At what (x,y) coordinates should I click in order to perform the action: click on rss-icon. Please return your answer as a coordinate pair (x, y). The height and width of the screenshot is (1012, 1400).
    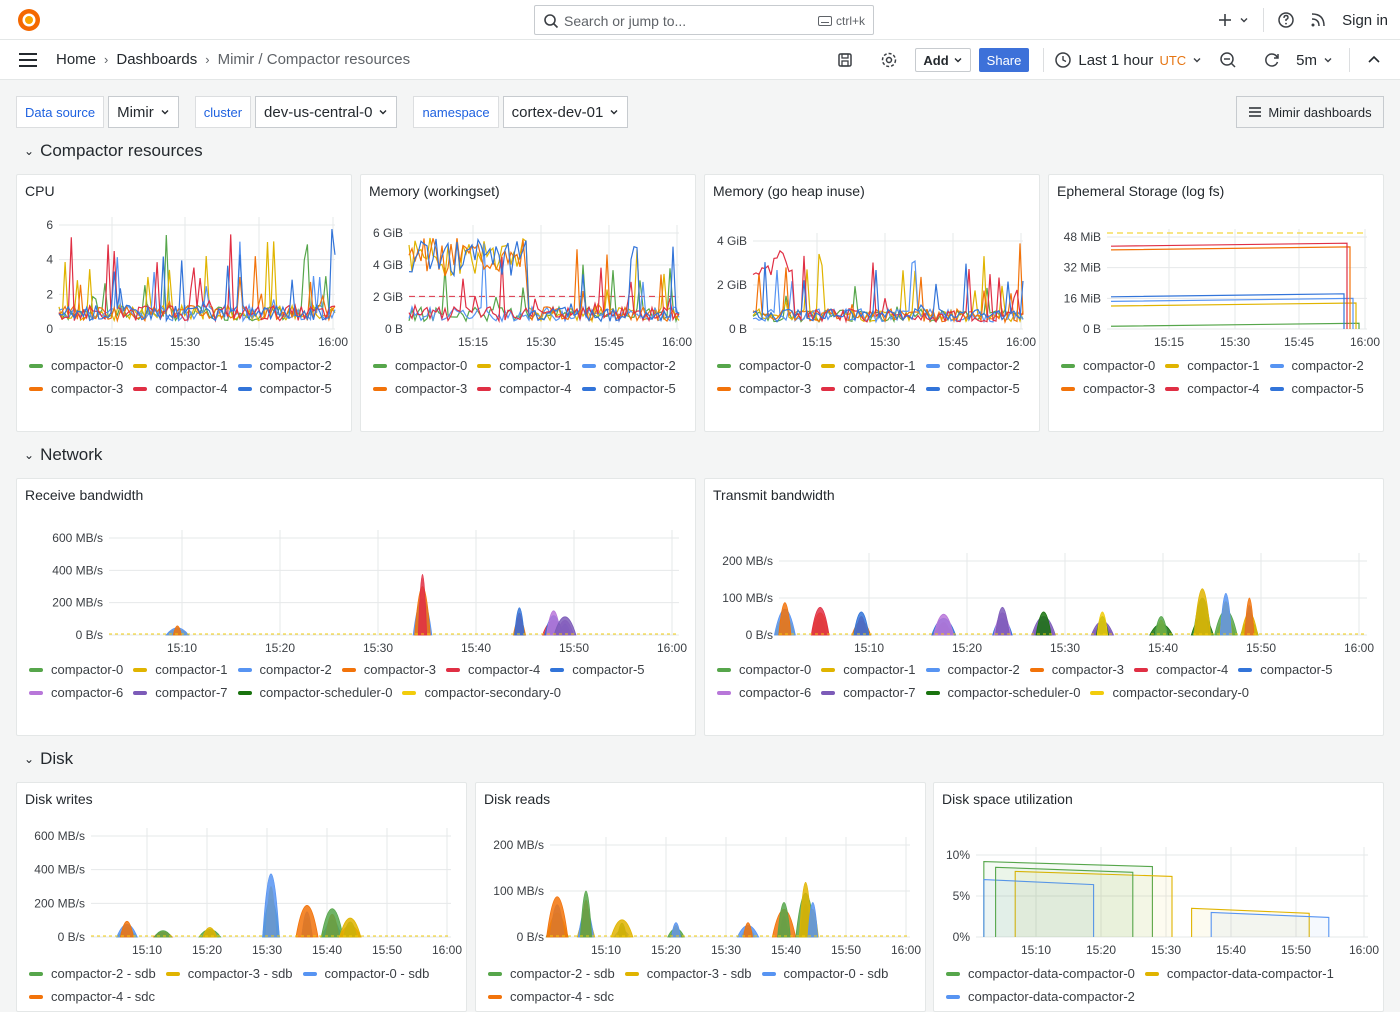
    Looking at the image, I should click on (1318, 20).